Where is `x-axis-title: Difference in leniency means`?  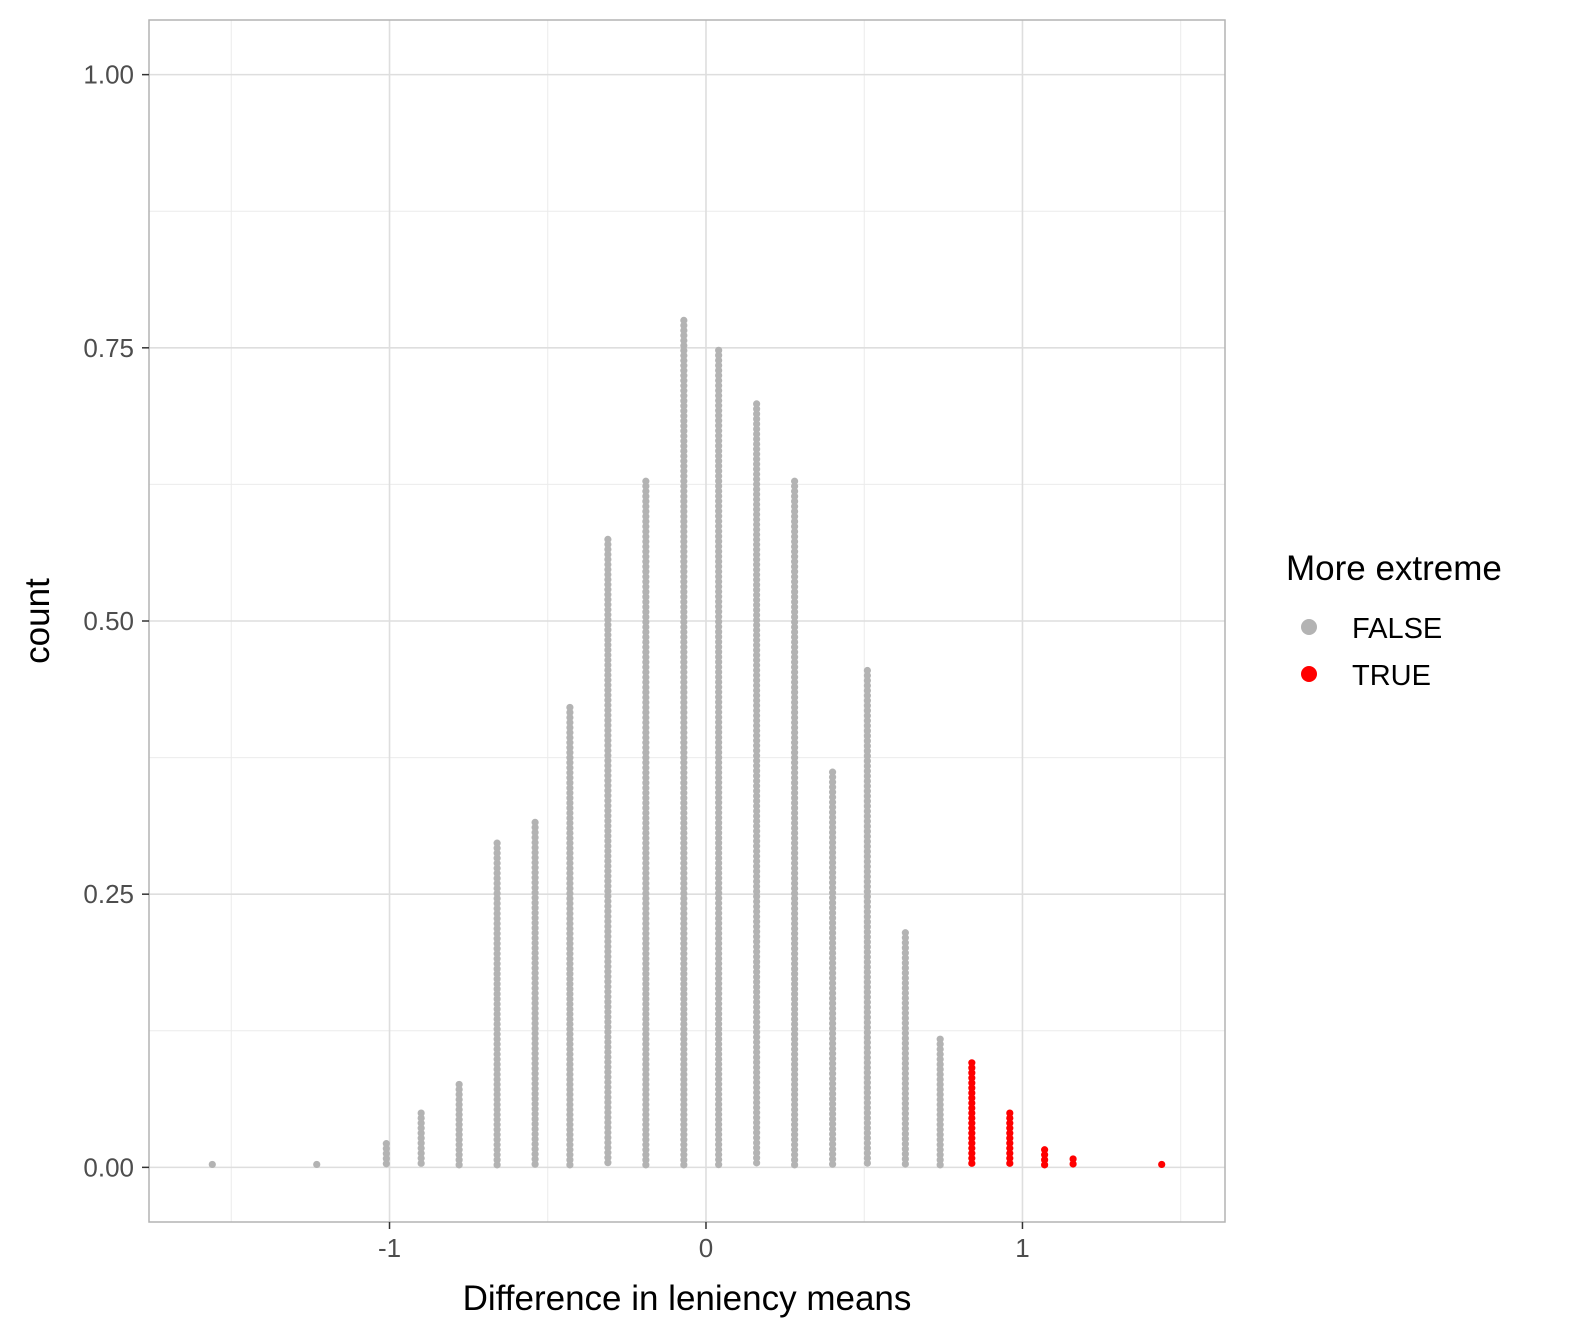
x-axis-title: Difference in leniency means is located at coordinates (687, 1298).